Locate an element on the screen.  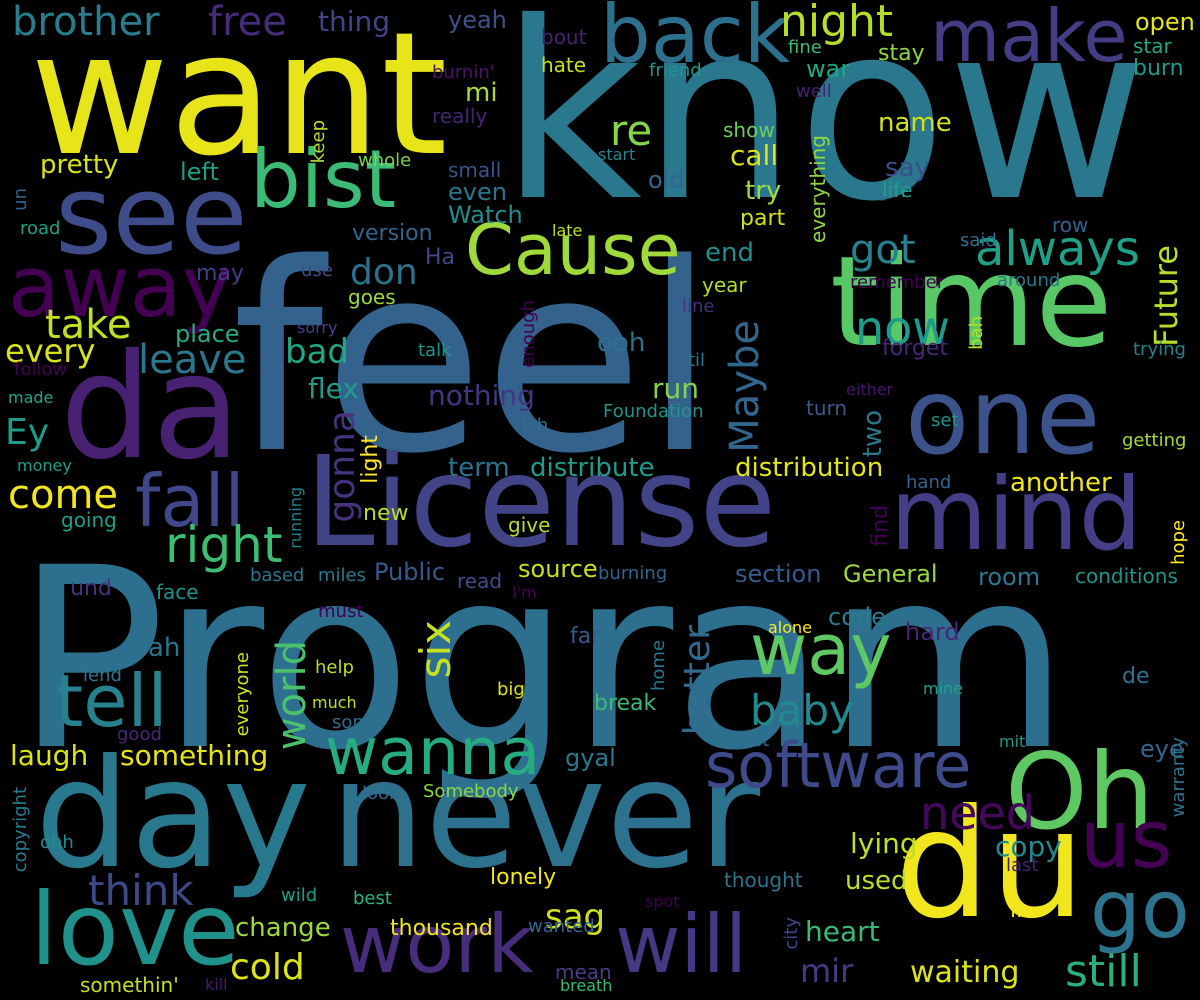
word-money: money is located at coordinates (44, 465).